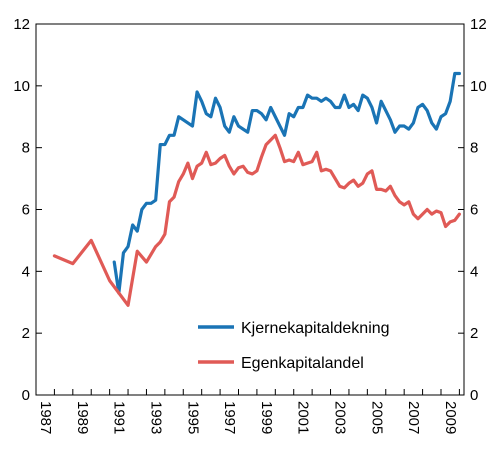 Image resolution: width=500 pixels, height=460 pixels. Describe the element at coordinates (21, 24) in the screenshot. I see `y-tick-label-left: 12` at that location.